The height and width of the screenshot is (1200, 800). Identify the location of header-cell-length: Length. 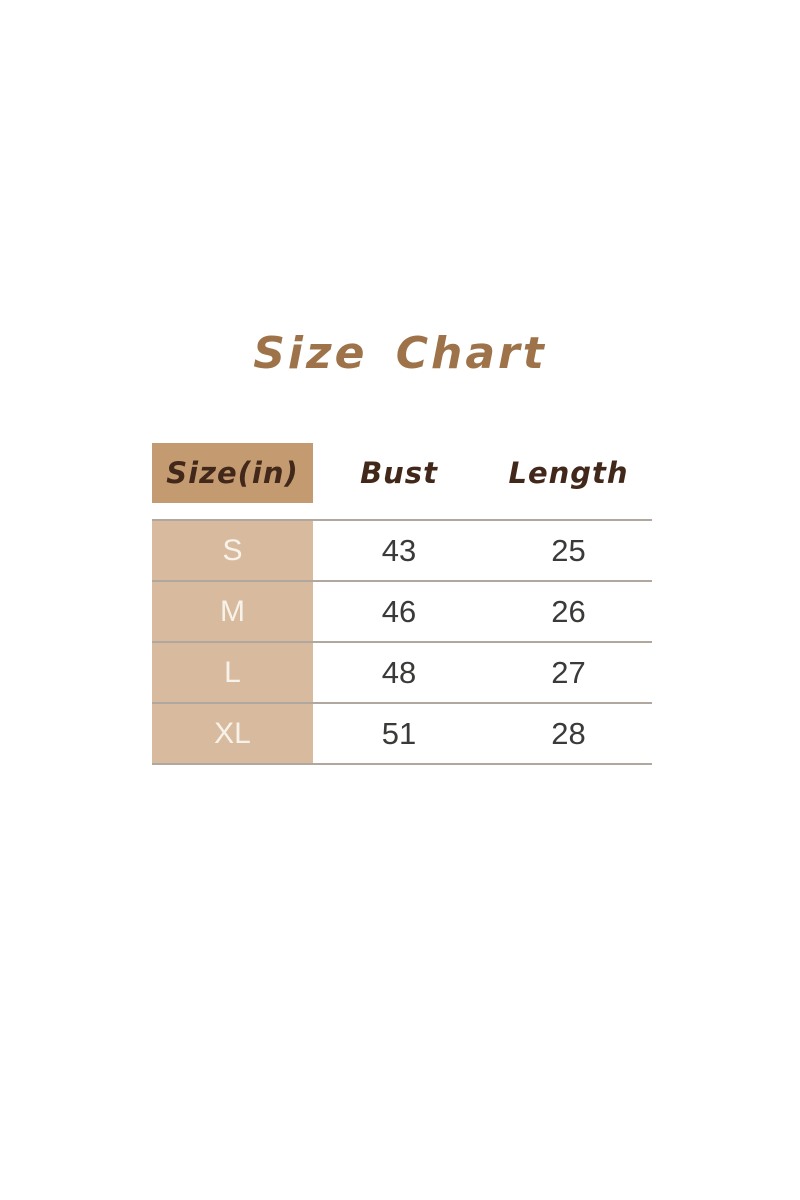
(568, 473).